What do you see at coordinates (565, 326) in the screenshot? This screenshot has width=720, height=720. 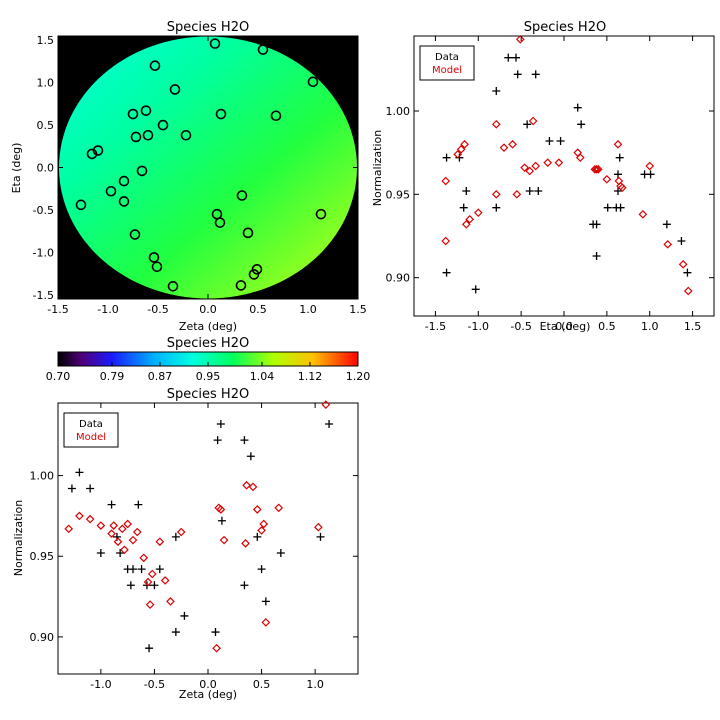 I see `eta-xlabel: Eta (deg)` at bounding box center [565, 326].